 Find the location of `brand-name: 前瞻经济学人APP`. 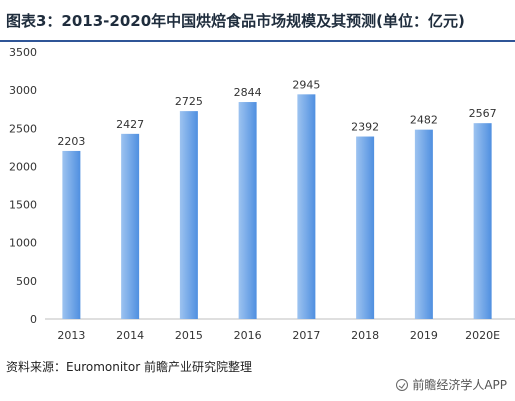

brand-name: 前瞻经济学人APP is located at coordinates (459, 385).